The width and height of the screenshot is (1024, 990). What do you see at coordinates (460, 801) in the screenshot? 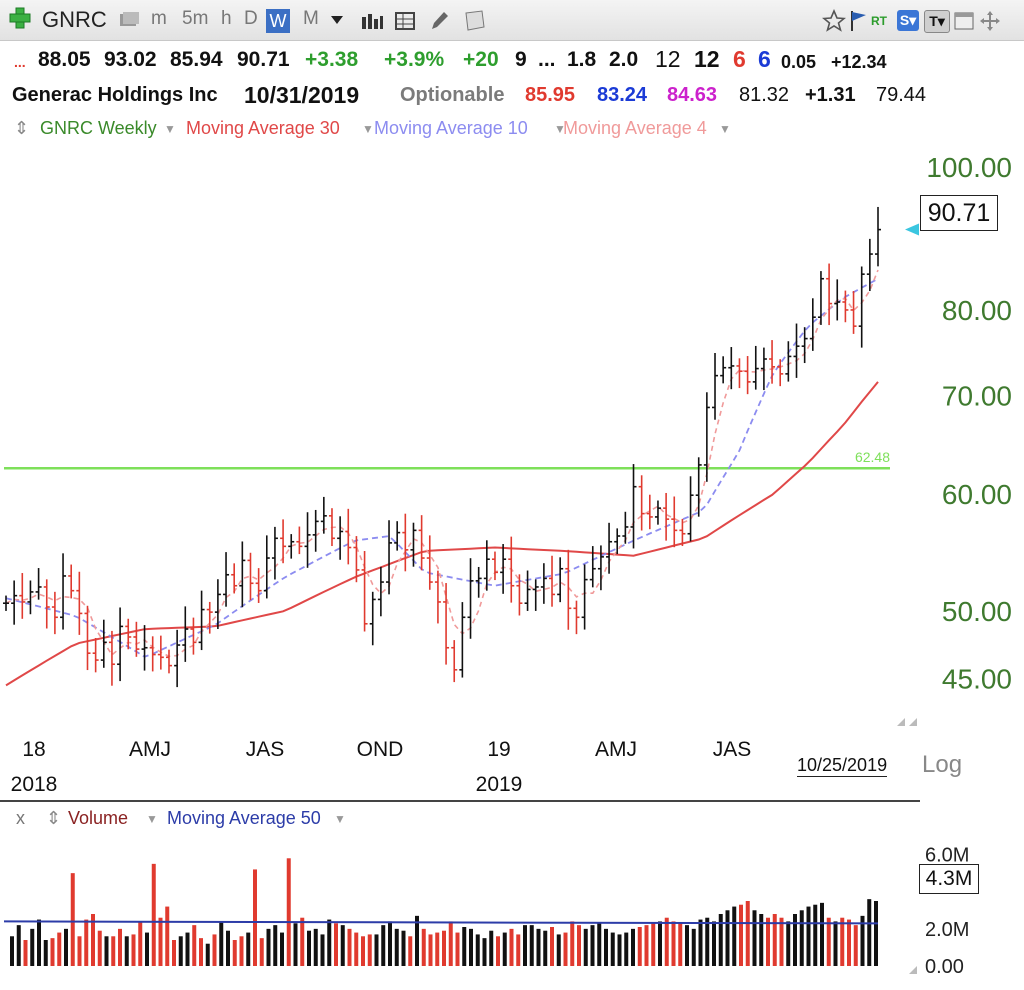
I see `pane-divider` at bounding box center [460, 801].